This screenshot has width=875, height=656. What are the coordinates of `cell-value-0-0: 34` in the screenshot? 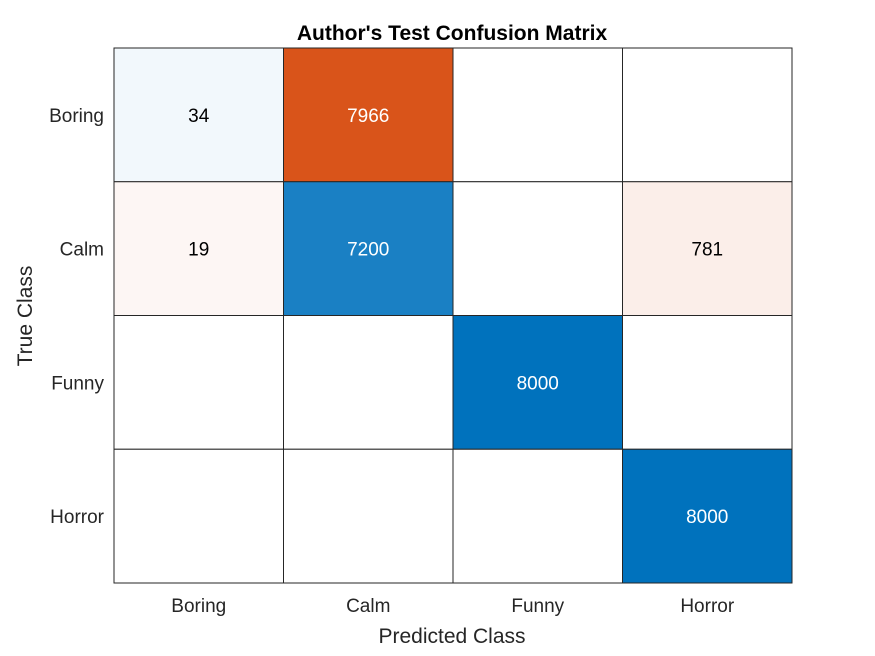 It's located at (199, 116).